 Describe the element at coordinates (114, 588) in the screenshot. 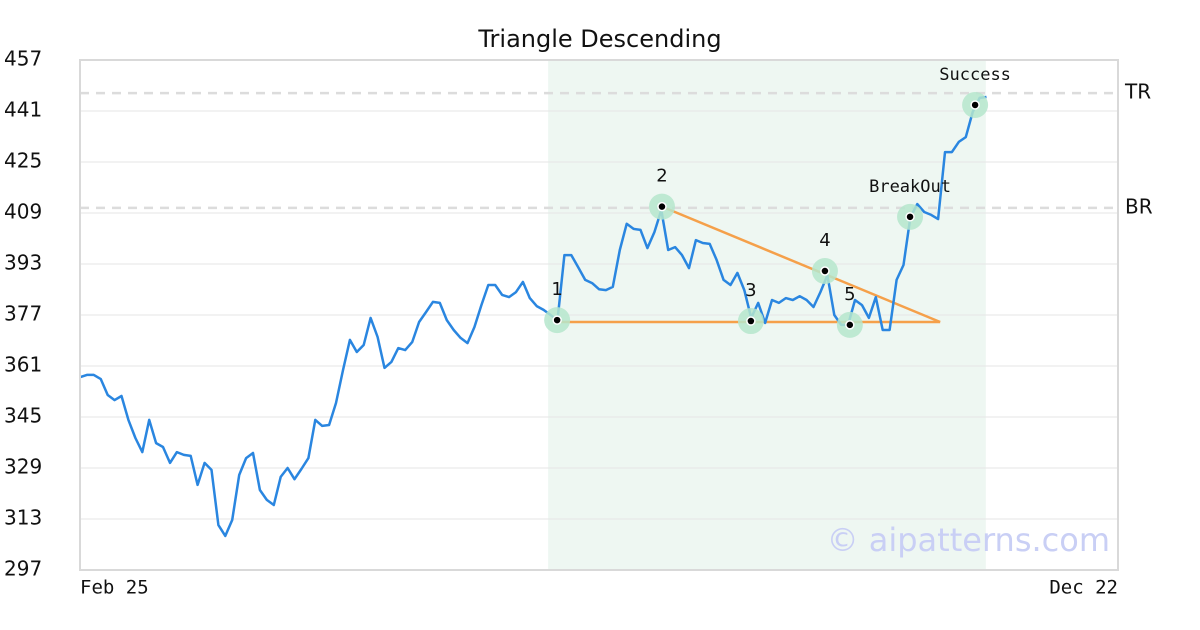

I see `x-tick-label: Feb 25` at that location.